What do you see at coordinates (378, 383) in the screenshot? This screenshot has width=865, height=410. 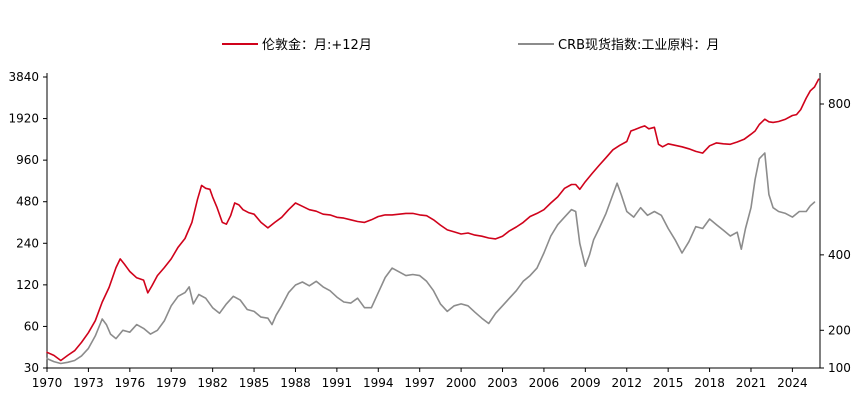 I see `x-tick-label: 1994` at bounding box center [378, 383].